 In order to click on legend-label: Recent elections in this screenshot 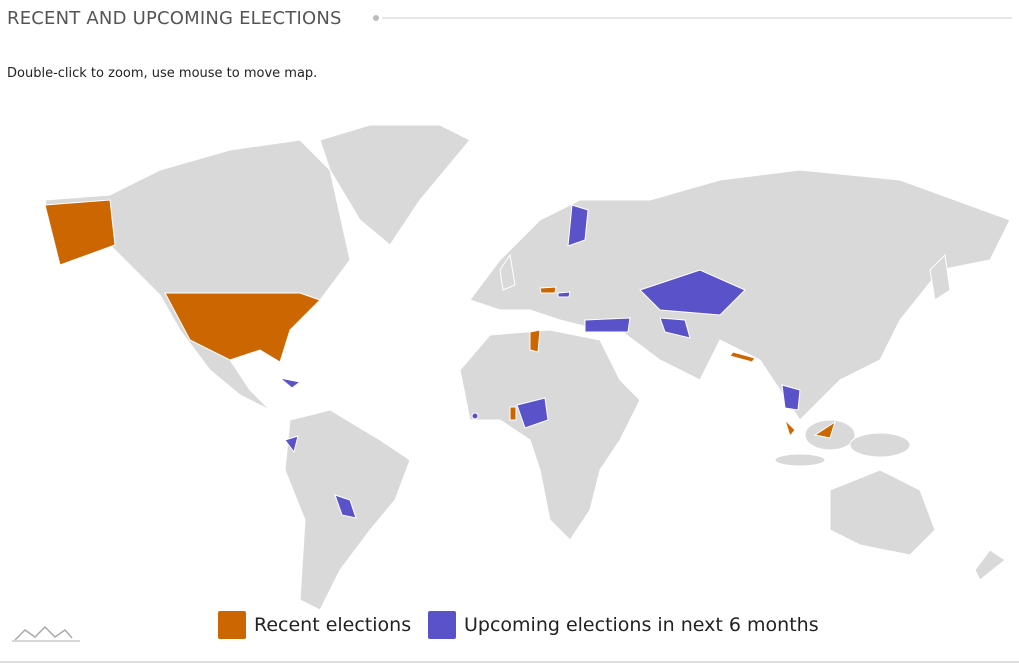, I will do `click(333, 625)`.